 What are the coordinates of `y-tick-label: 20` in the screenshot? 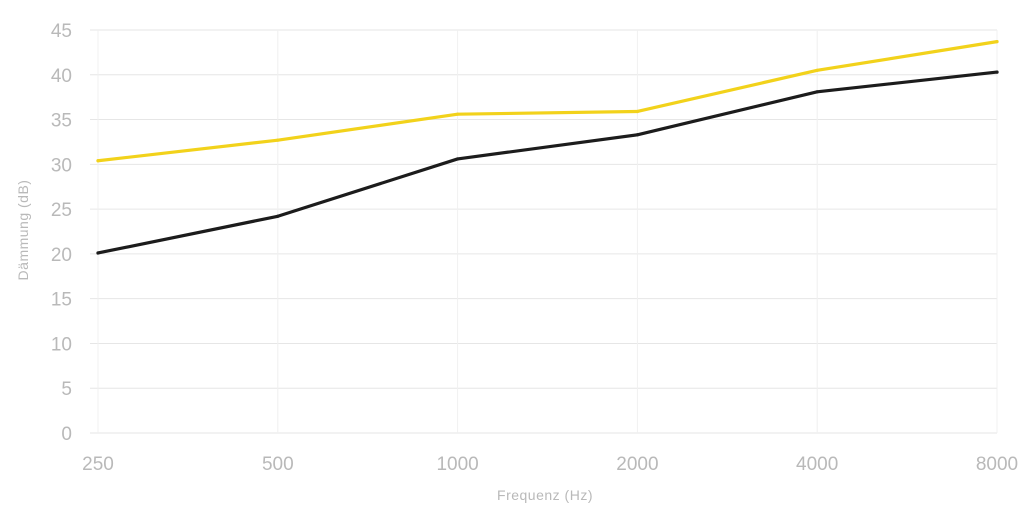 It's located at (61, 255).